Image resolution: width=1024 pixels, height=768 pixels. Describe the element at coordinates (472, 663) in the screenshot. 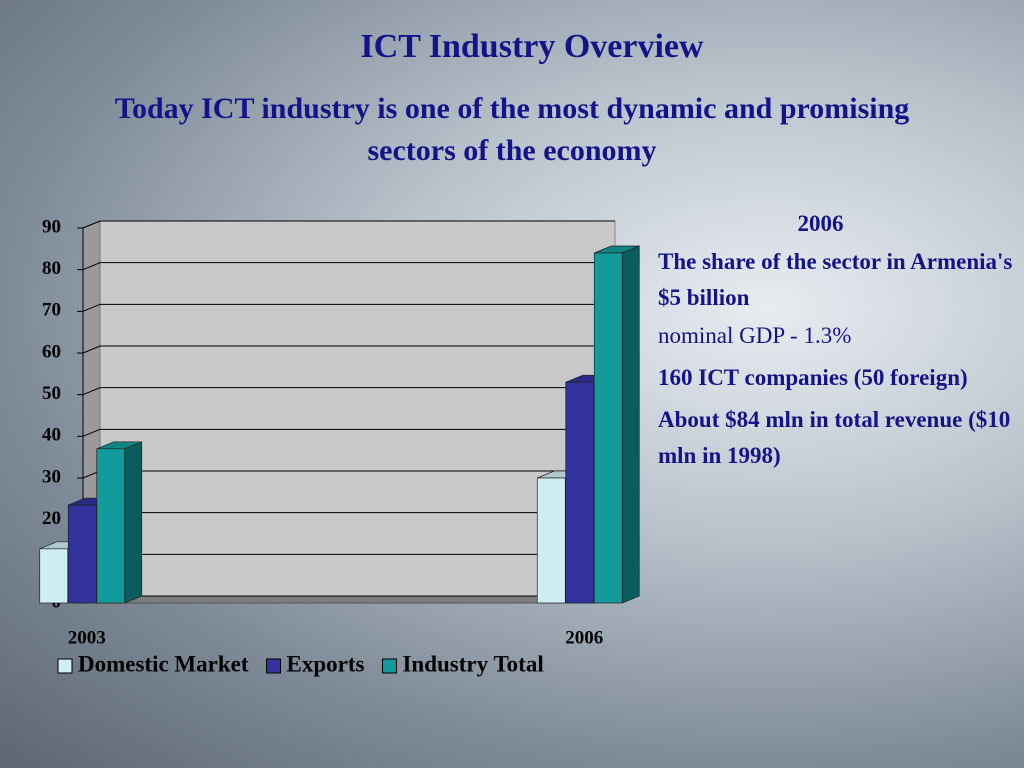

I see `legend-label: Industry Total` at that location.